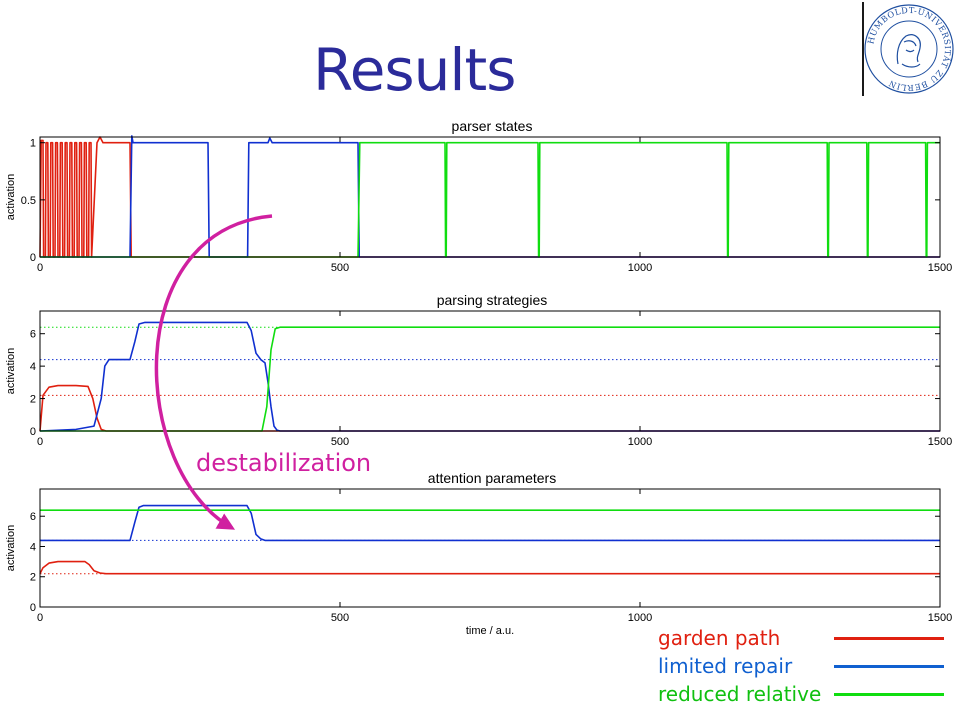 This screenshot has height=720, width=960. What do you see at coordinates (863, 49) in the screenshot?
I see `seal-divider` at bounding box center [863, 49].